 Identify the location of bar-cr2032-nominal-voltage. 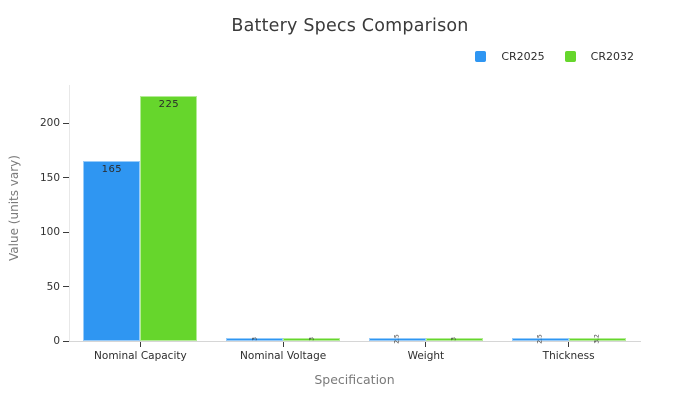
(312, 339).